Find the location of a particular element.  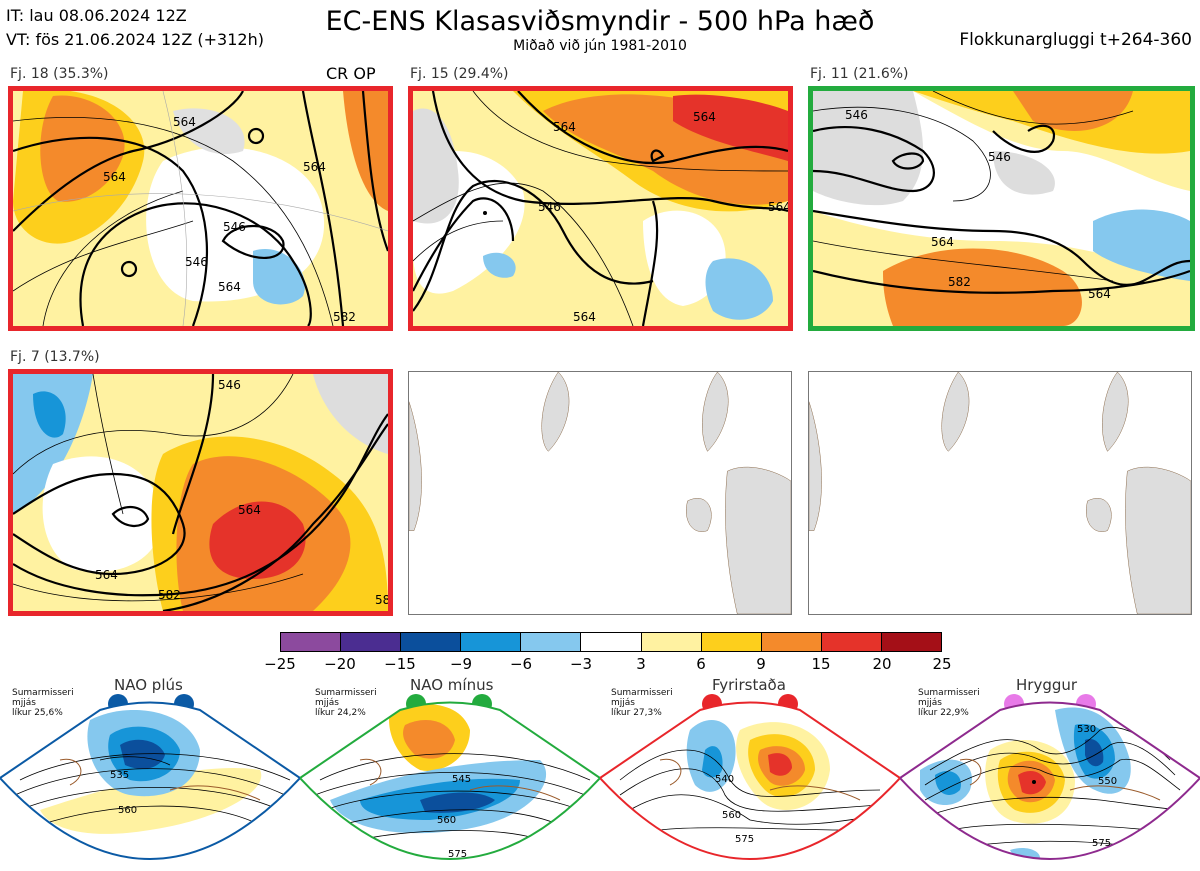

anomaly-map: 546 564 564 582 582 is located at coordinates (200, 492).